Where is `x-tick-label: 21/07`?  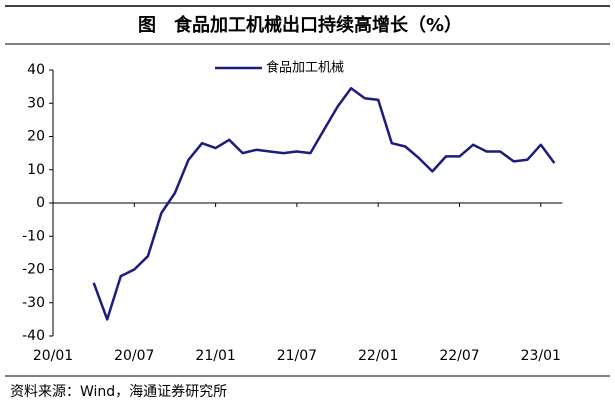 x-tick-label: 21/07 is located at coordinates (297, 356).